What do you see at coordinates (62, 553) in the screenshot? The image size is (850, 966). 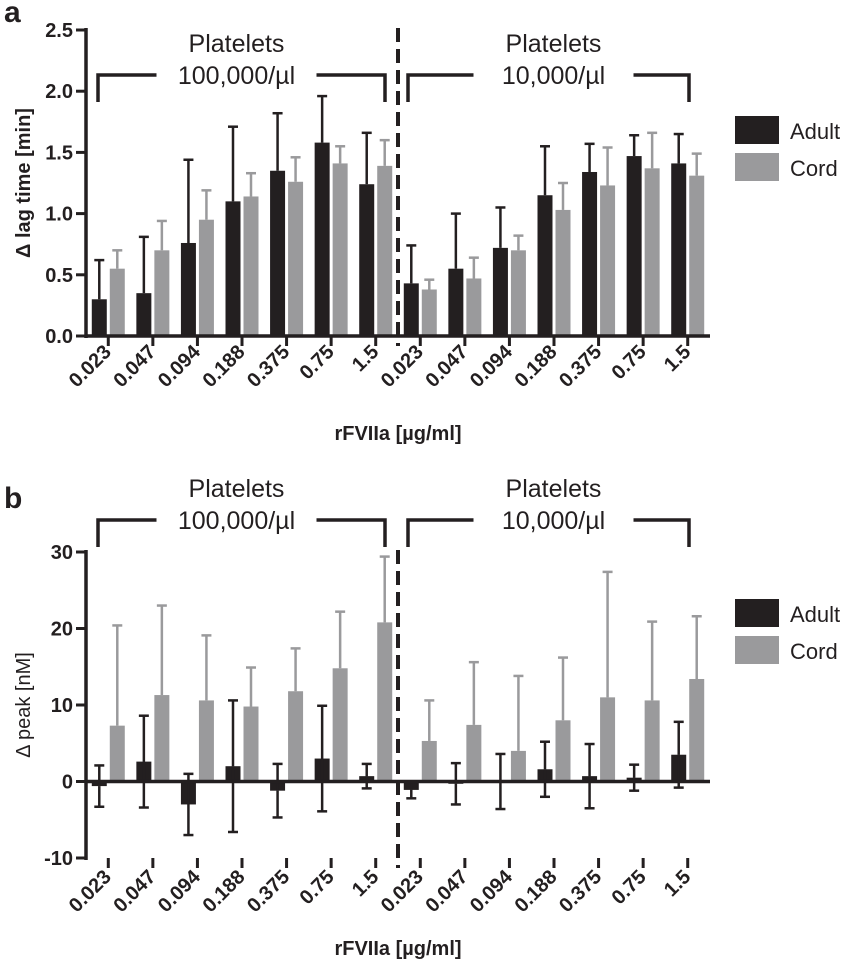 I see `y-tick-label: 30` at bounding box center [62, 553].